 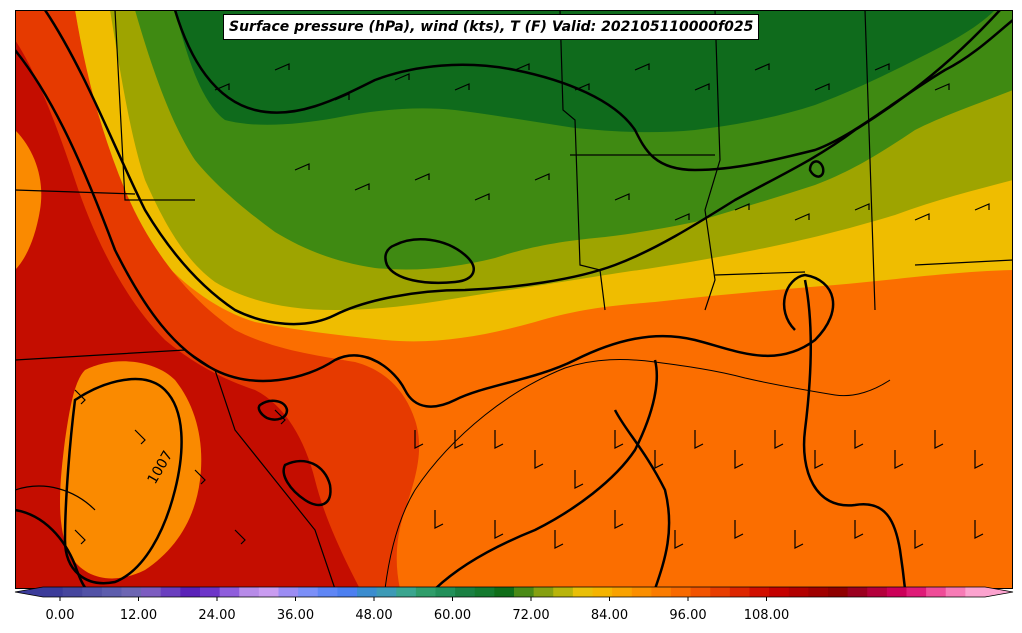 I want to click on colorbar-tick-label: 60.00, so click(x=452, y=615).